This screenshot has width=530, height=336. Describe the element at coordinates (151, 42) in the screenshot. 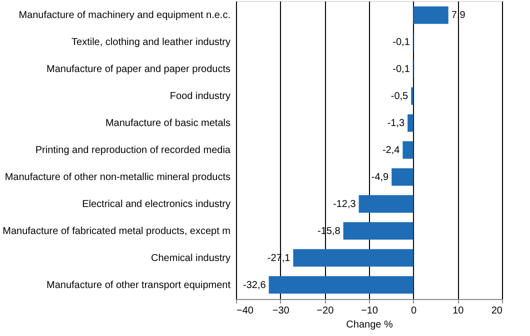

I see `y-tick-label: Textile, clothing and leather industry` at that location.